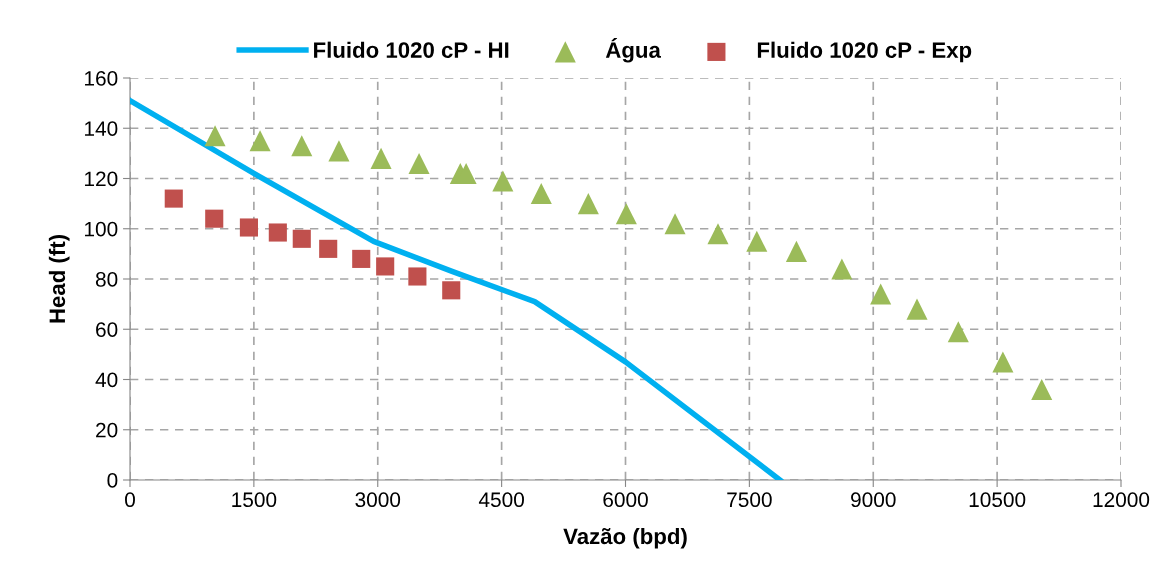  What do you see at coordinates (501, 500) in the screenshot?
I see `x-tick-label: 4500` at bounding box center [501, 500].